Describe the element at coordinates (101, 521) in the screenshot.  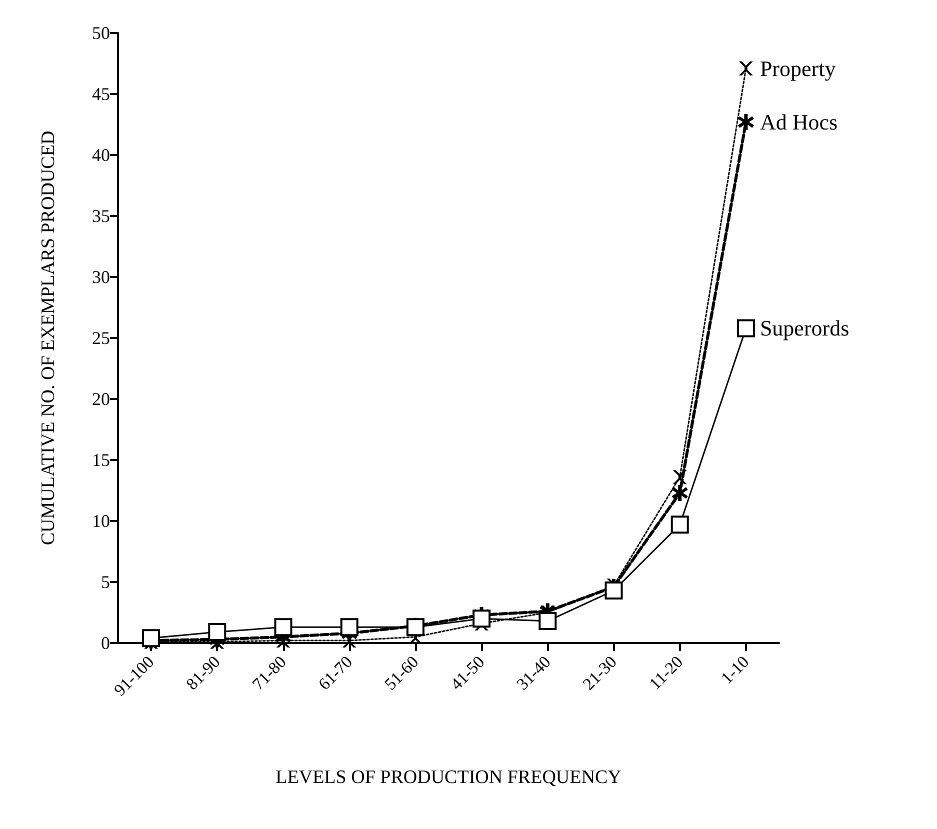
I see `y-tick-label: 10` at that location.